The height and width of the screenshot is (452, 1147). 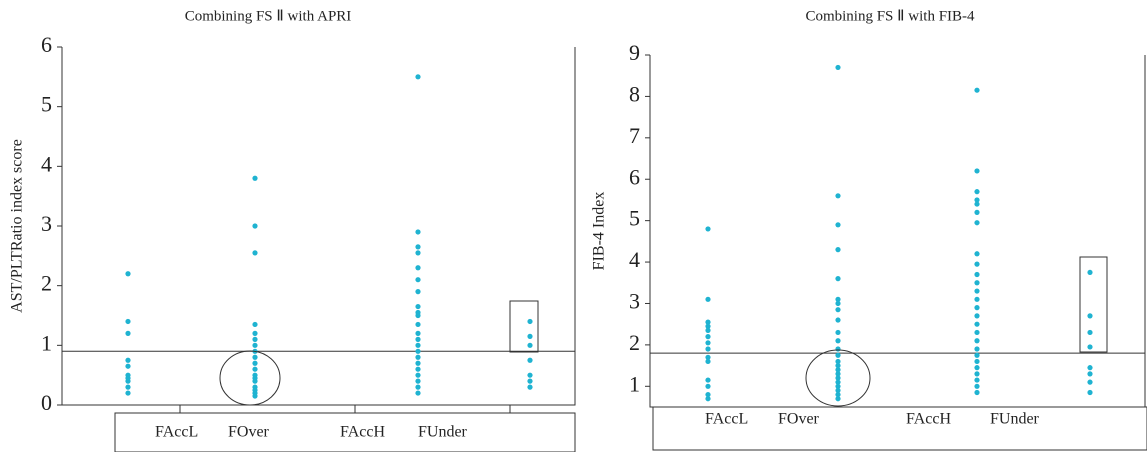 What do you see at coordinates (634, 176) in the screenshot?
I see `y-tick-label: 6` at bounding box center [634, 176].